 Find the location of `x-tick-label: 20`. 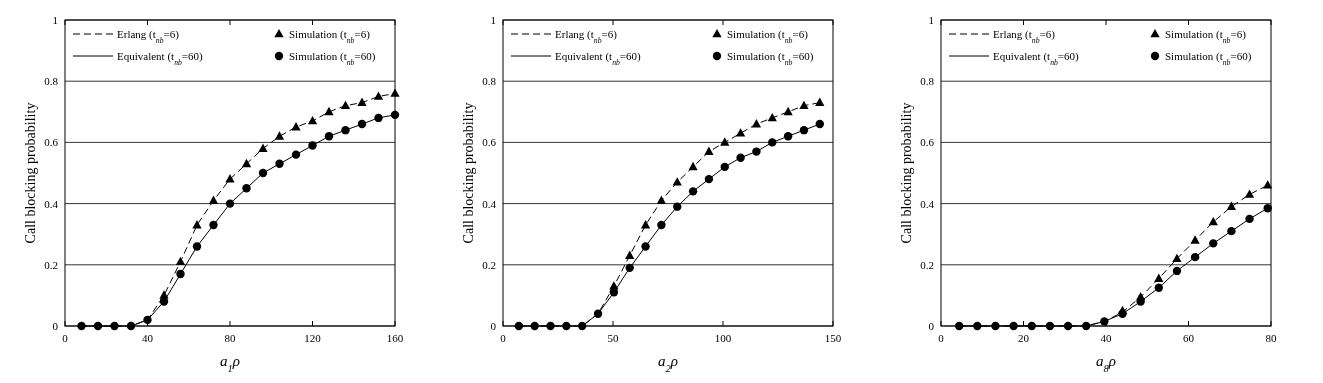

x-tick-label: 20 is located at coordinates (1024, 338).